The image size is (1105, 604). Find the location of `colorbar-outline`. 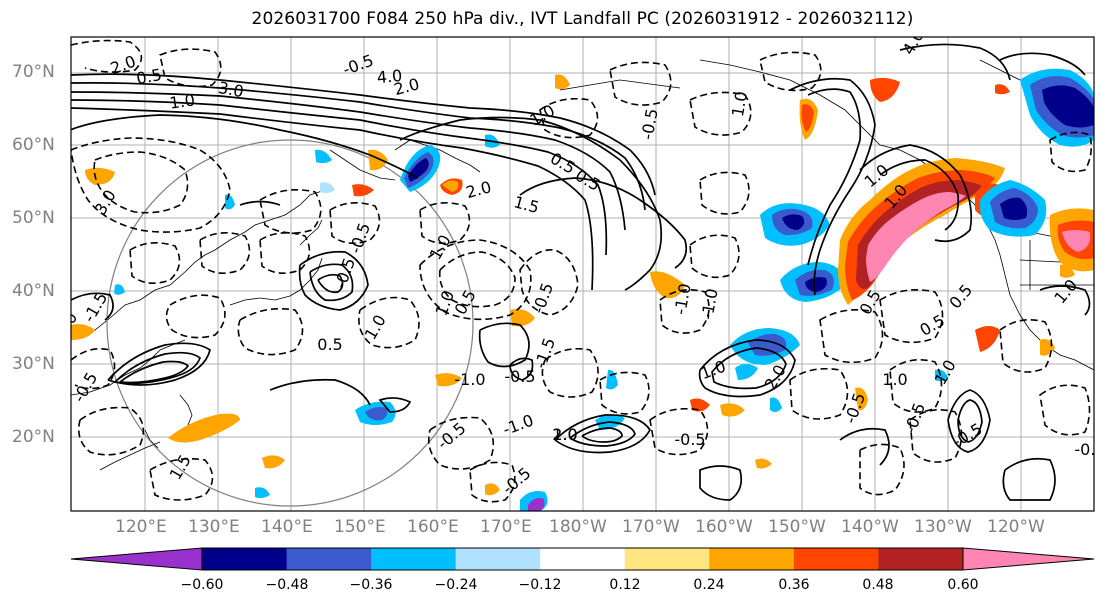

colorbar-outline is located at coordinates (582, 559).